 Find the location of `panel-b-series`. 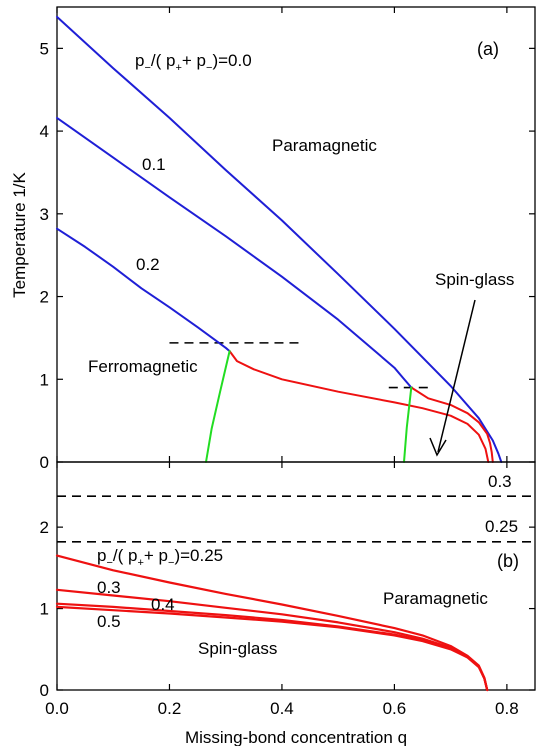

panel-b-series is located at coordinates (272, 623).